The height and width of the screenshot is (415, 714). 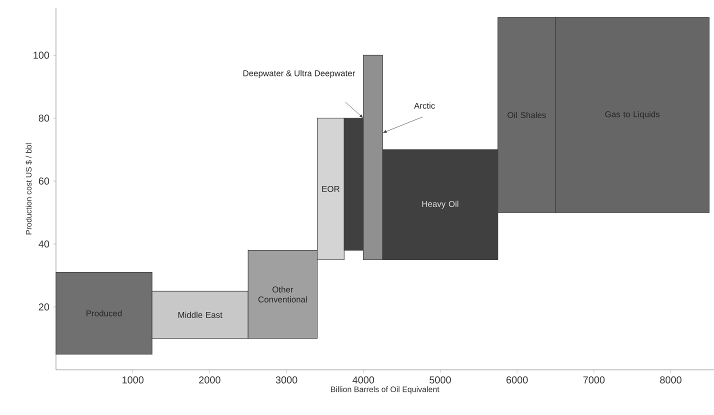 What do you see at coordinates (424, 105) in the screenshot?
I see `category-label: Arctic` at bounding box center [424, 105].